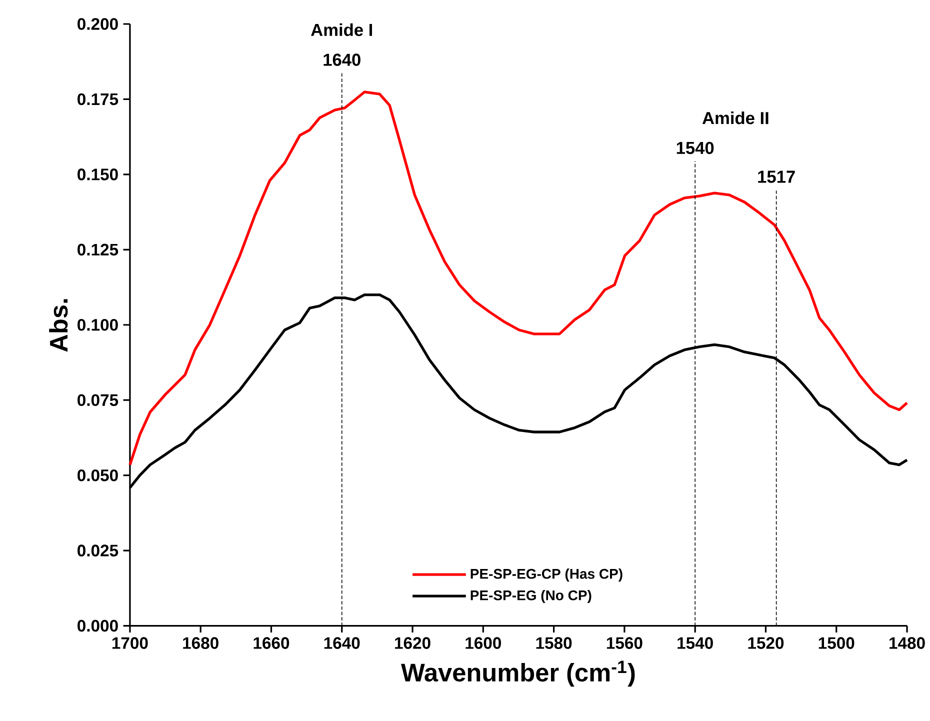 The width and height of the screenshot is (930, 721). What do you see at coordinates (98, 250) in the screenshot?
I see `y-tick-label: 0.125` at bounding box center [98, 250].